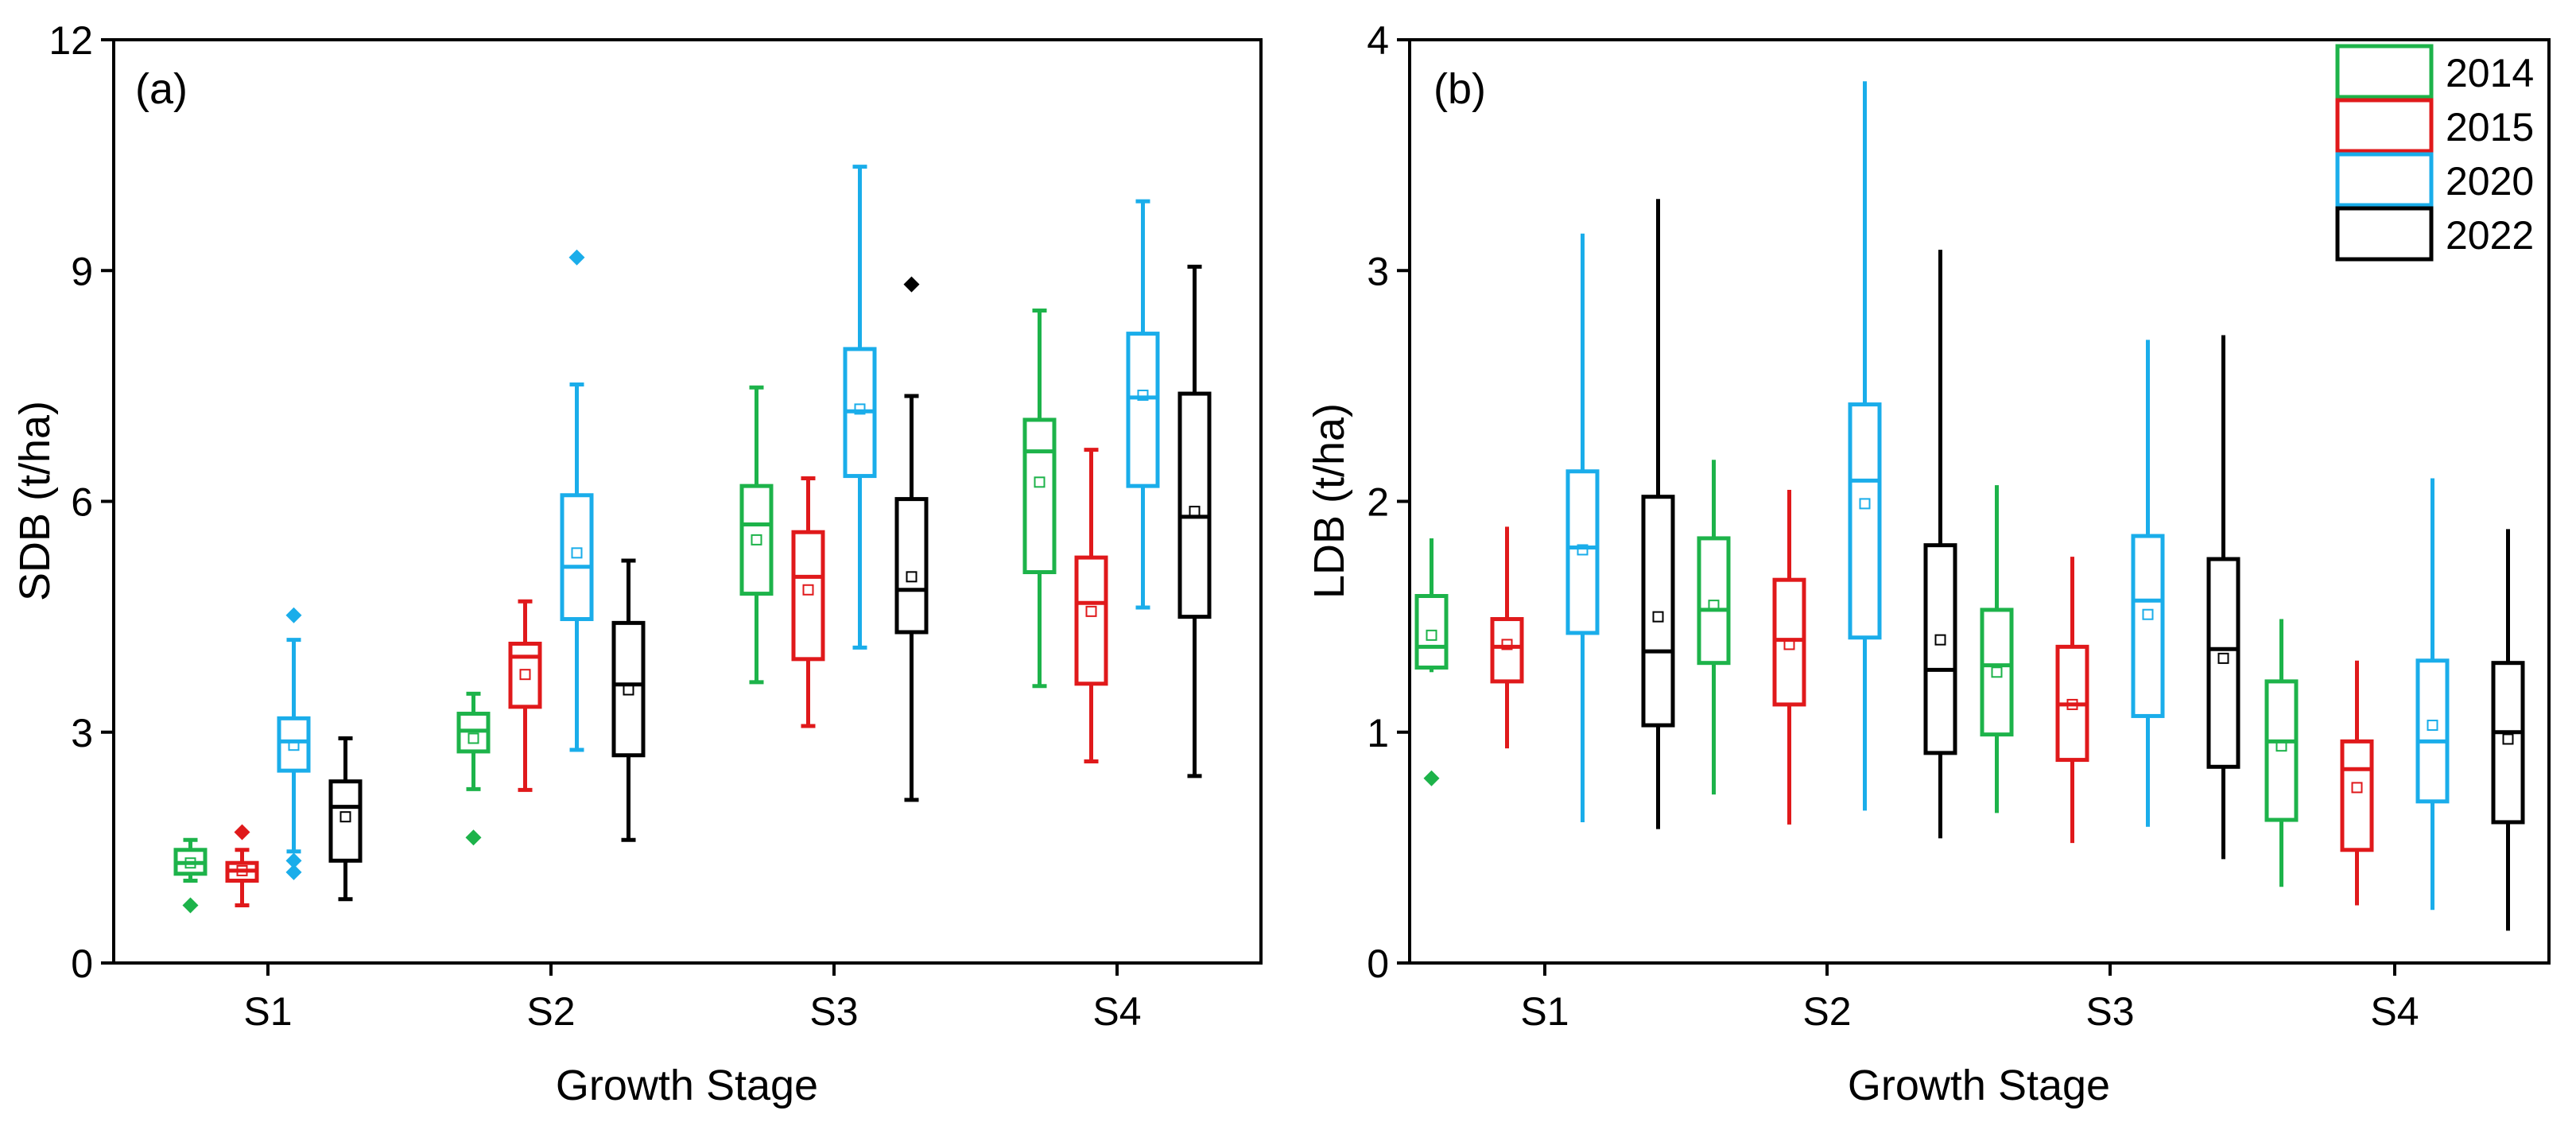  What do you see at coordinates (1388, 502) in the screenshot?
I see `panel-b-y-ticks: 0 1 2 3 4` at bounding box center [1388, 502].